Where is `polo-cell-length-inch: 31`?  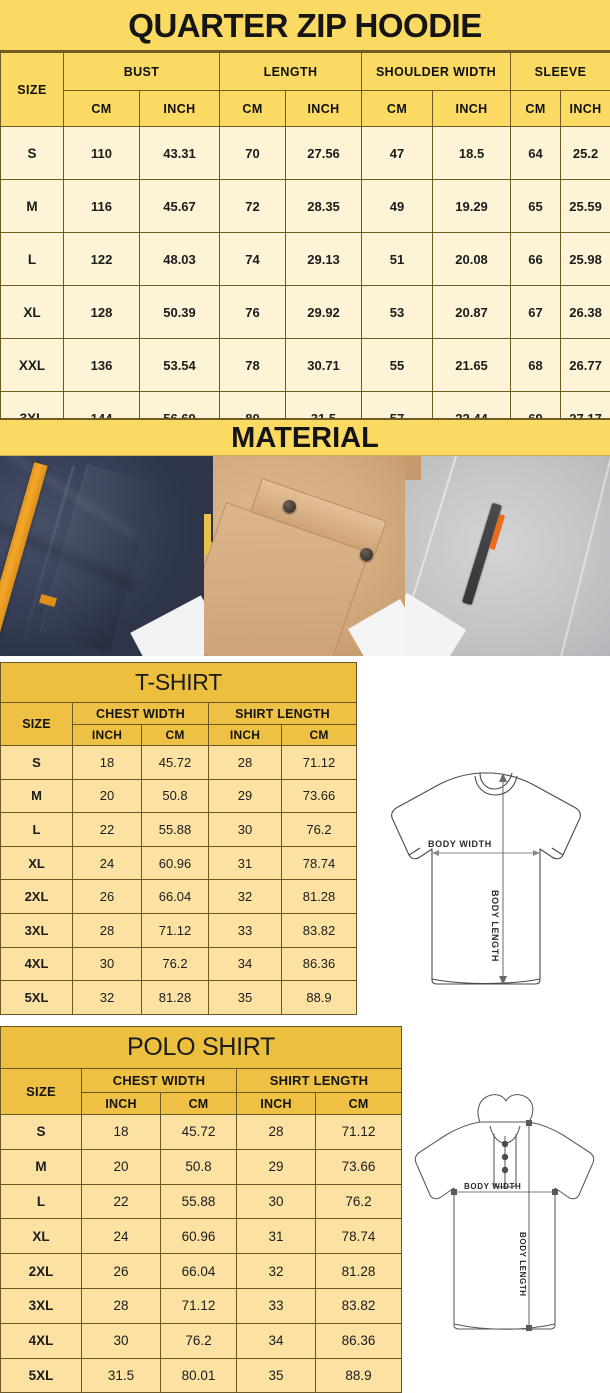
polo-cell-length-inch: 31 is located at coordinates (276, 1236).